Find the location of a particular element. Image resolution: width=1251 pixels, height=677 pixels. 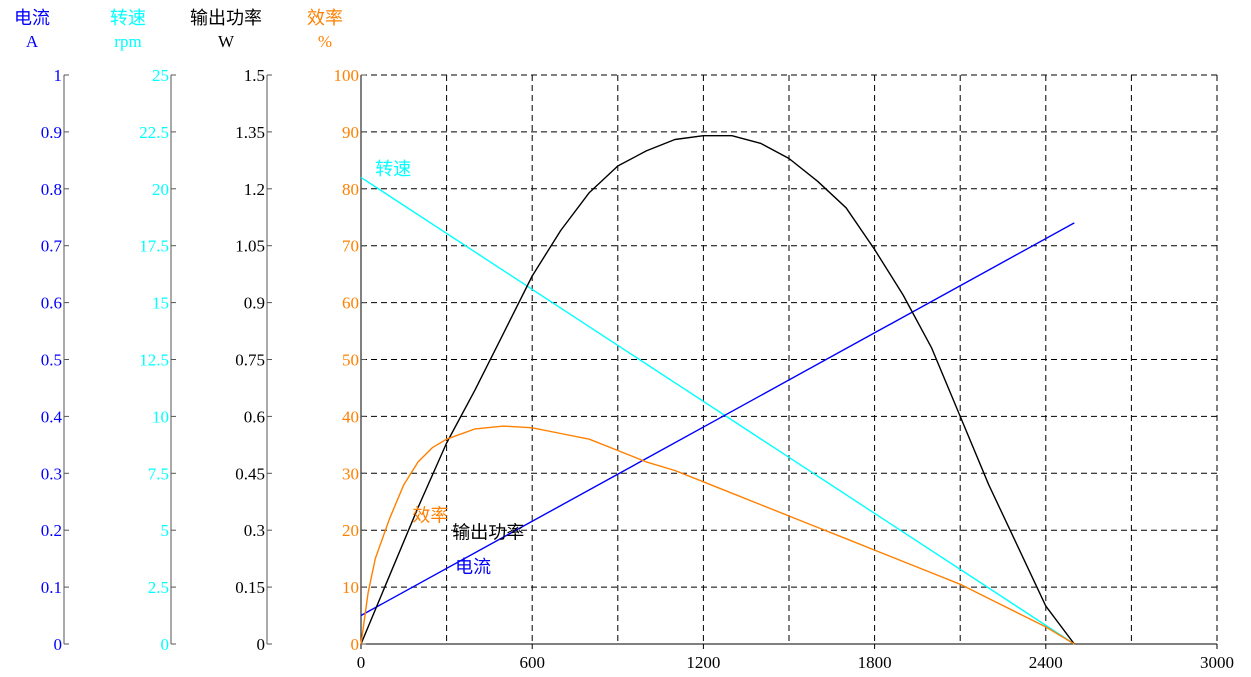

y-axis-unit: W is located at coordinates (226, 41).